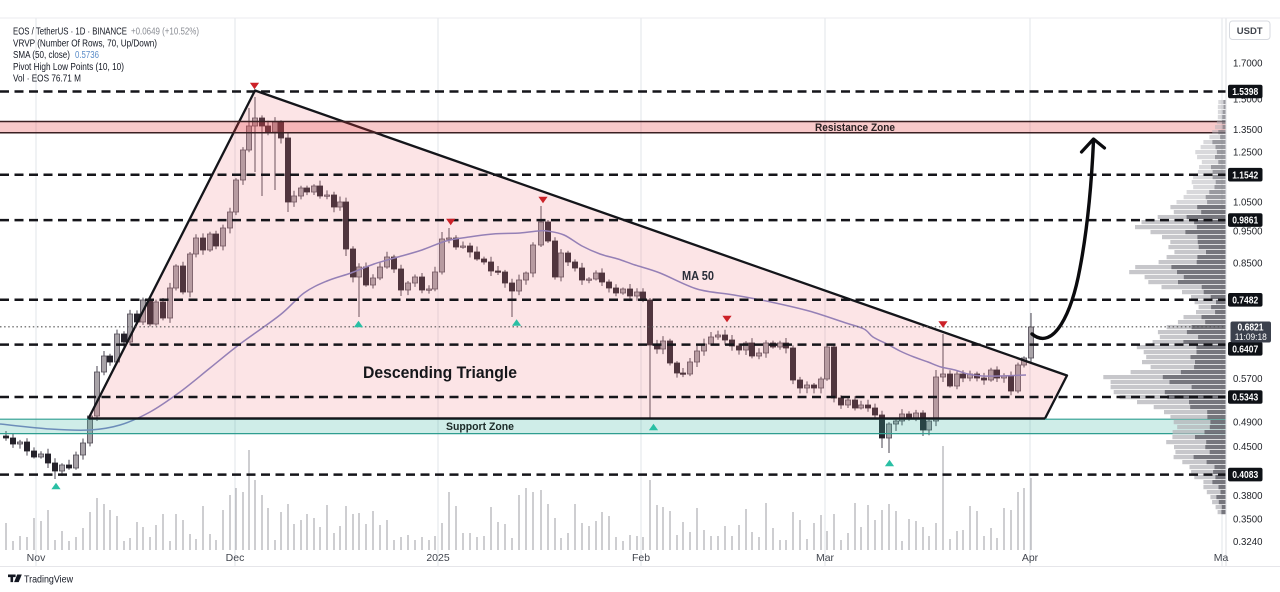  Describe the element at coordinates (1245, 175) in the screenshot. I see `svg-text: 1.1542` at that location.